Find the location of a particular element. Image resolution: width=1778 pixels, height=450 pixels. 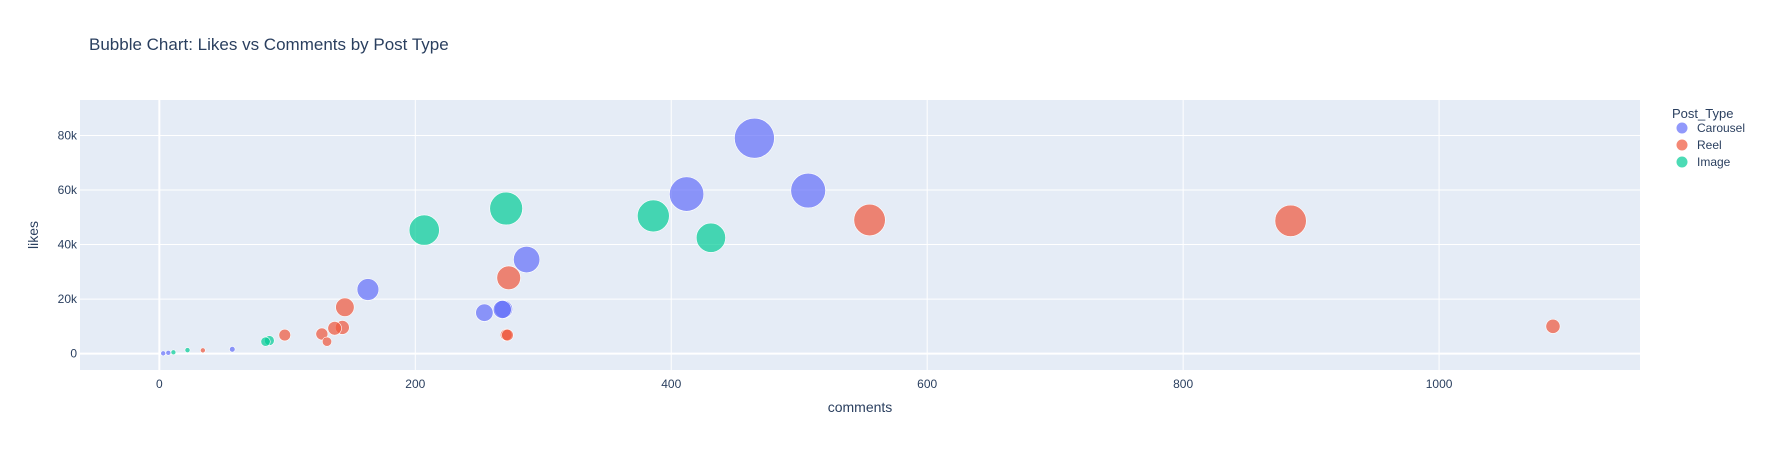

y-axis-title: likes is located at coordinates (33, 235).